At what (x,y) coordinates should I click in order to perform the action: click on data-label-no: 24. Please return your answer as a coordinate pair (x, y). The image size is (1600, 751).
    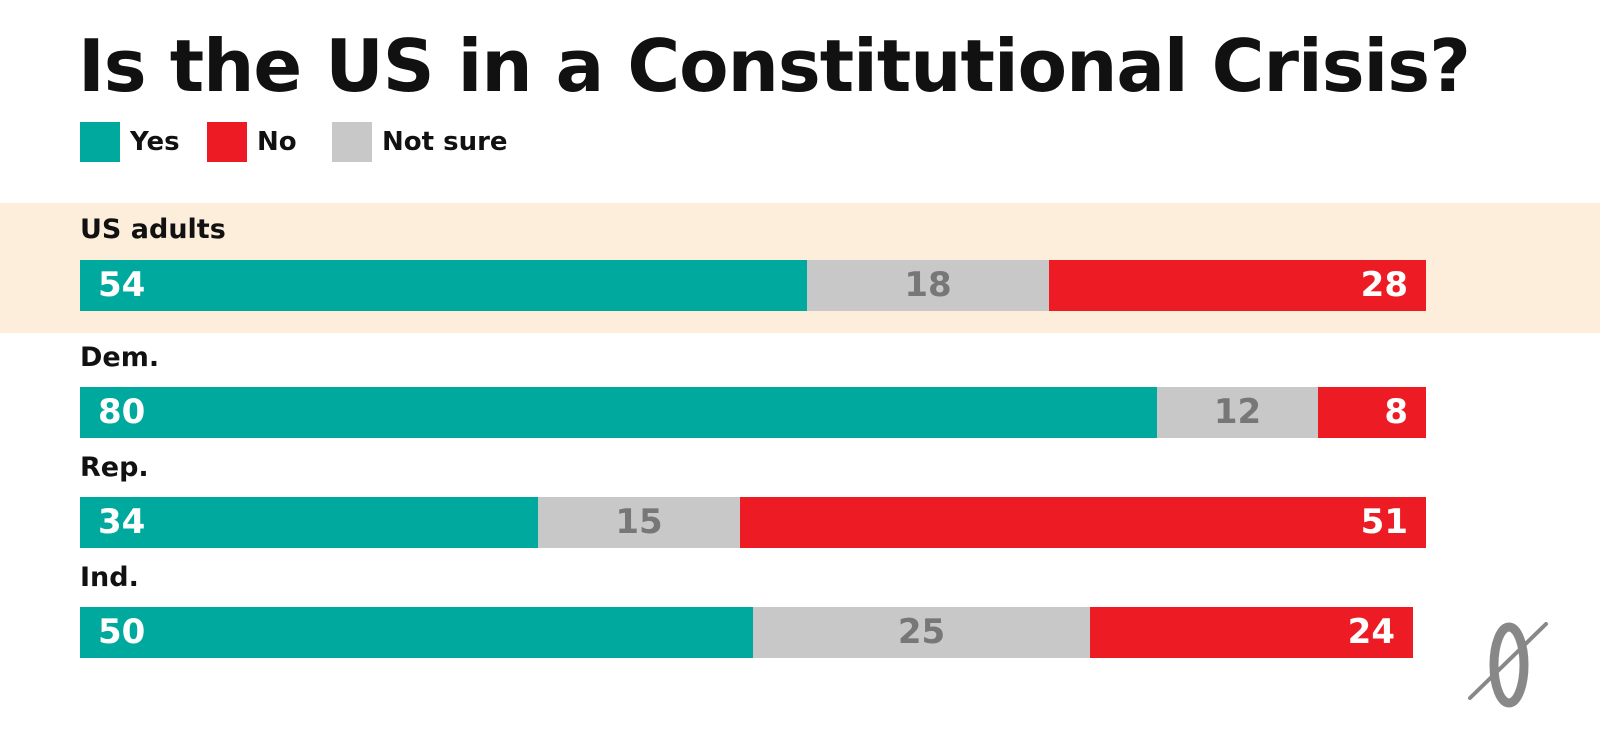
    Looking at the image, I should click on (1371, 632).